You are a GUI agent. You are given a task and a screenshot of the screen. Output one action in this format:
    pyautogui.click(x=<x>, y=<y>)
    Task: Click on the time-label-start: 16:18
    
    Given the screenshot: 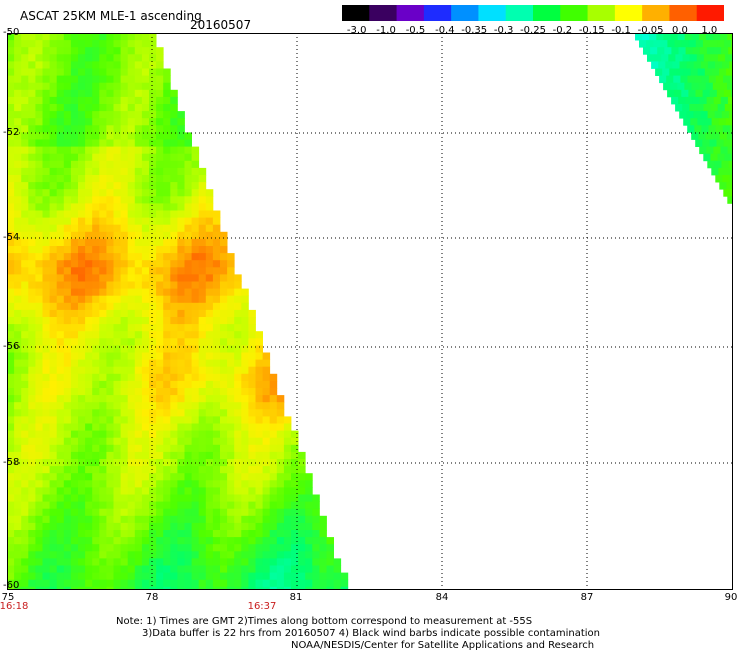 What is the action you would take?
    pyautogui.click(x=14, y=606)
    